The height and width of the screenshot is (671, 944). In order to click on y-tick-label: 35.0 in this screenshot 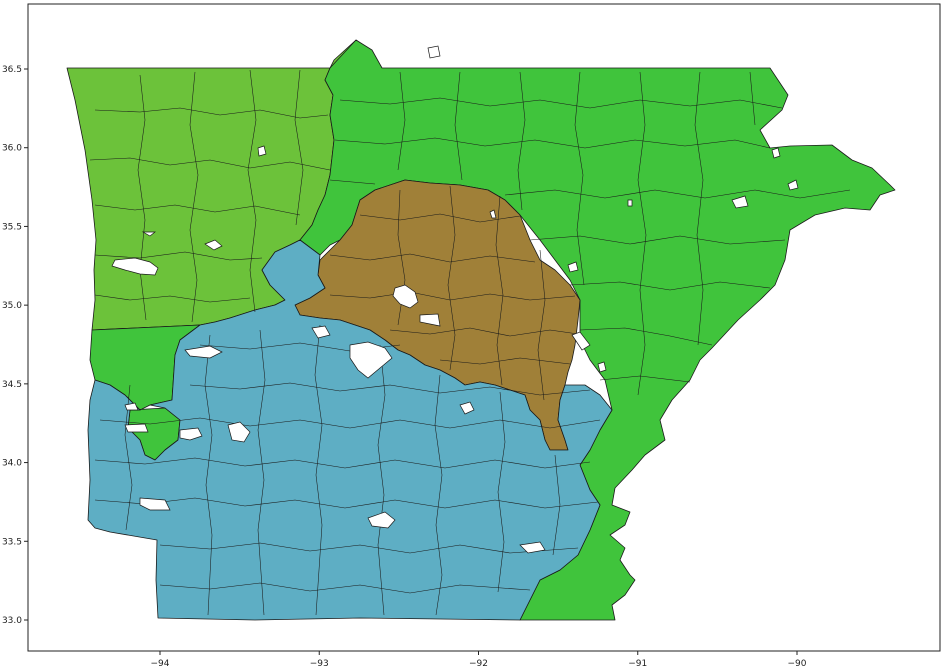, I will do `click(12, 306)`.